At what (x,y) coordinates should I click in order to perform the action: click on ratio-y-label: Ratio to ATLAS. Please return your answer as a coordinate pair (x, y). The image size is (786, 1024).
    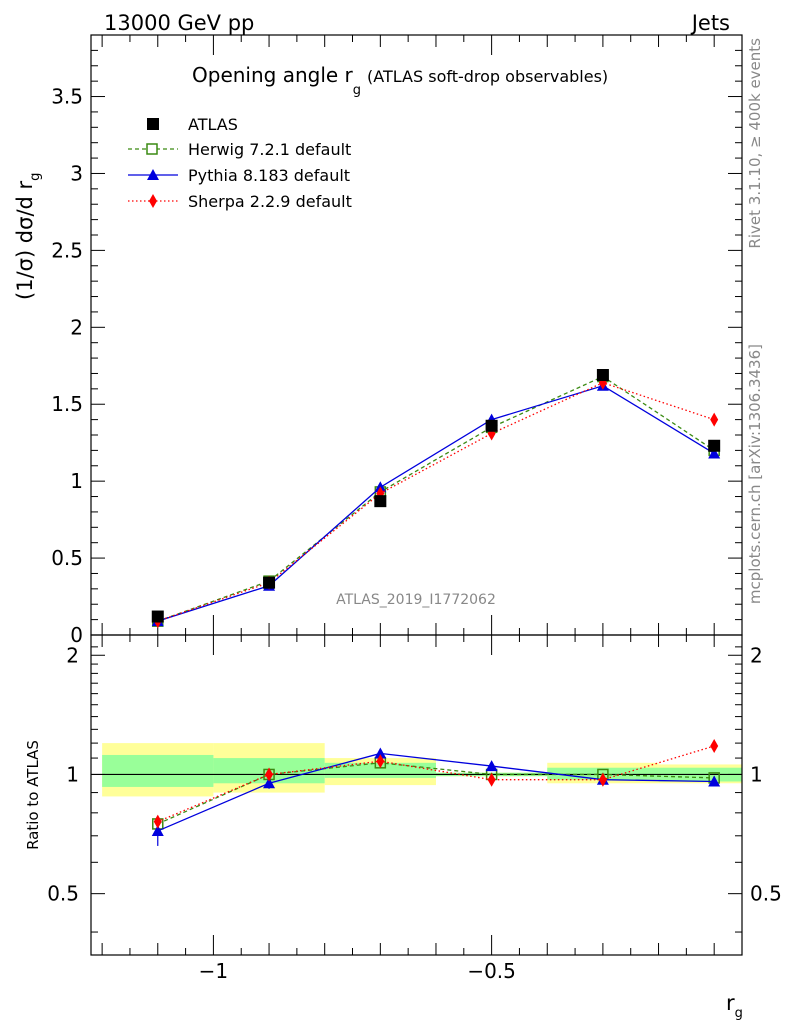
    Looking at the image, I should click on (33, 795).